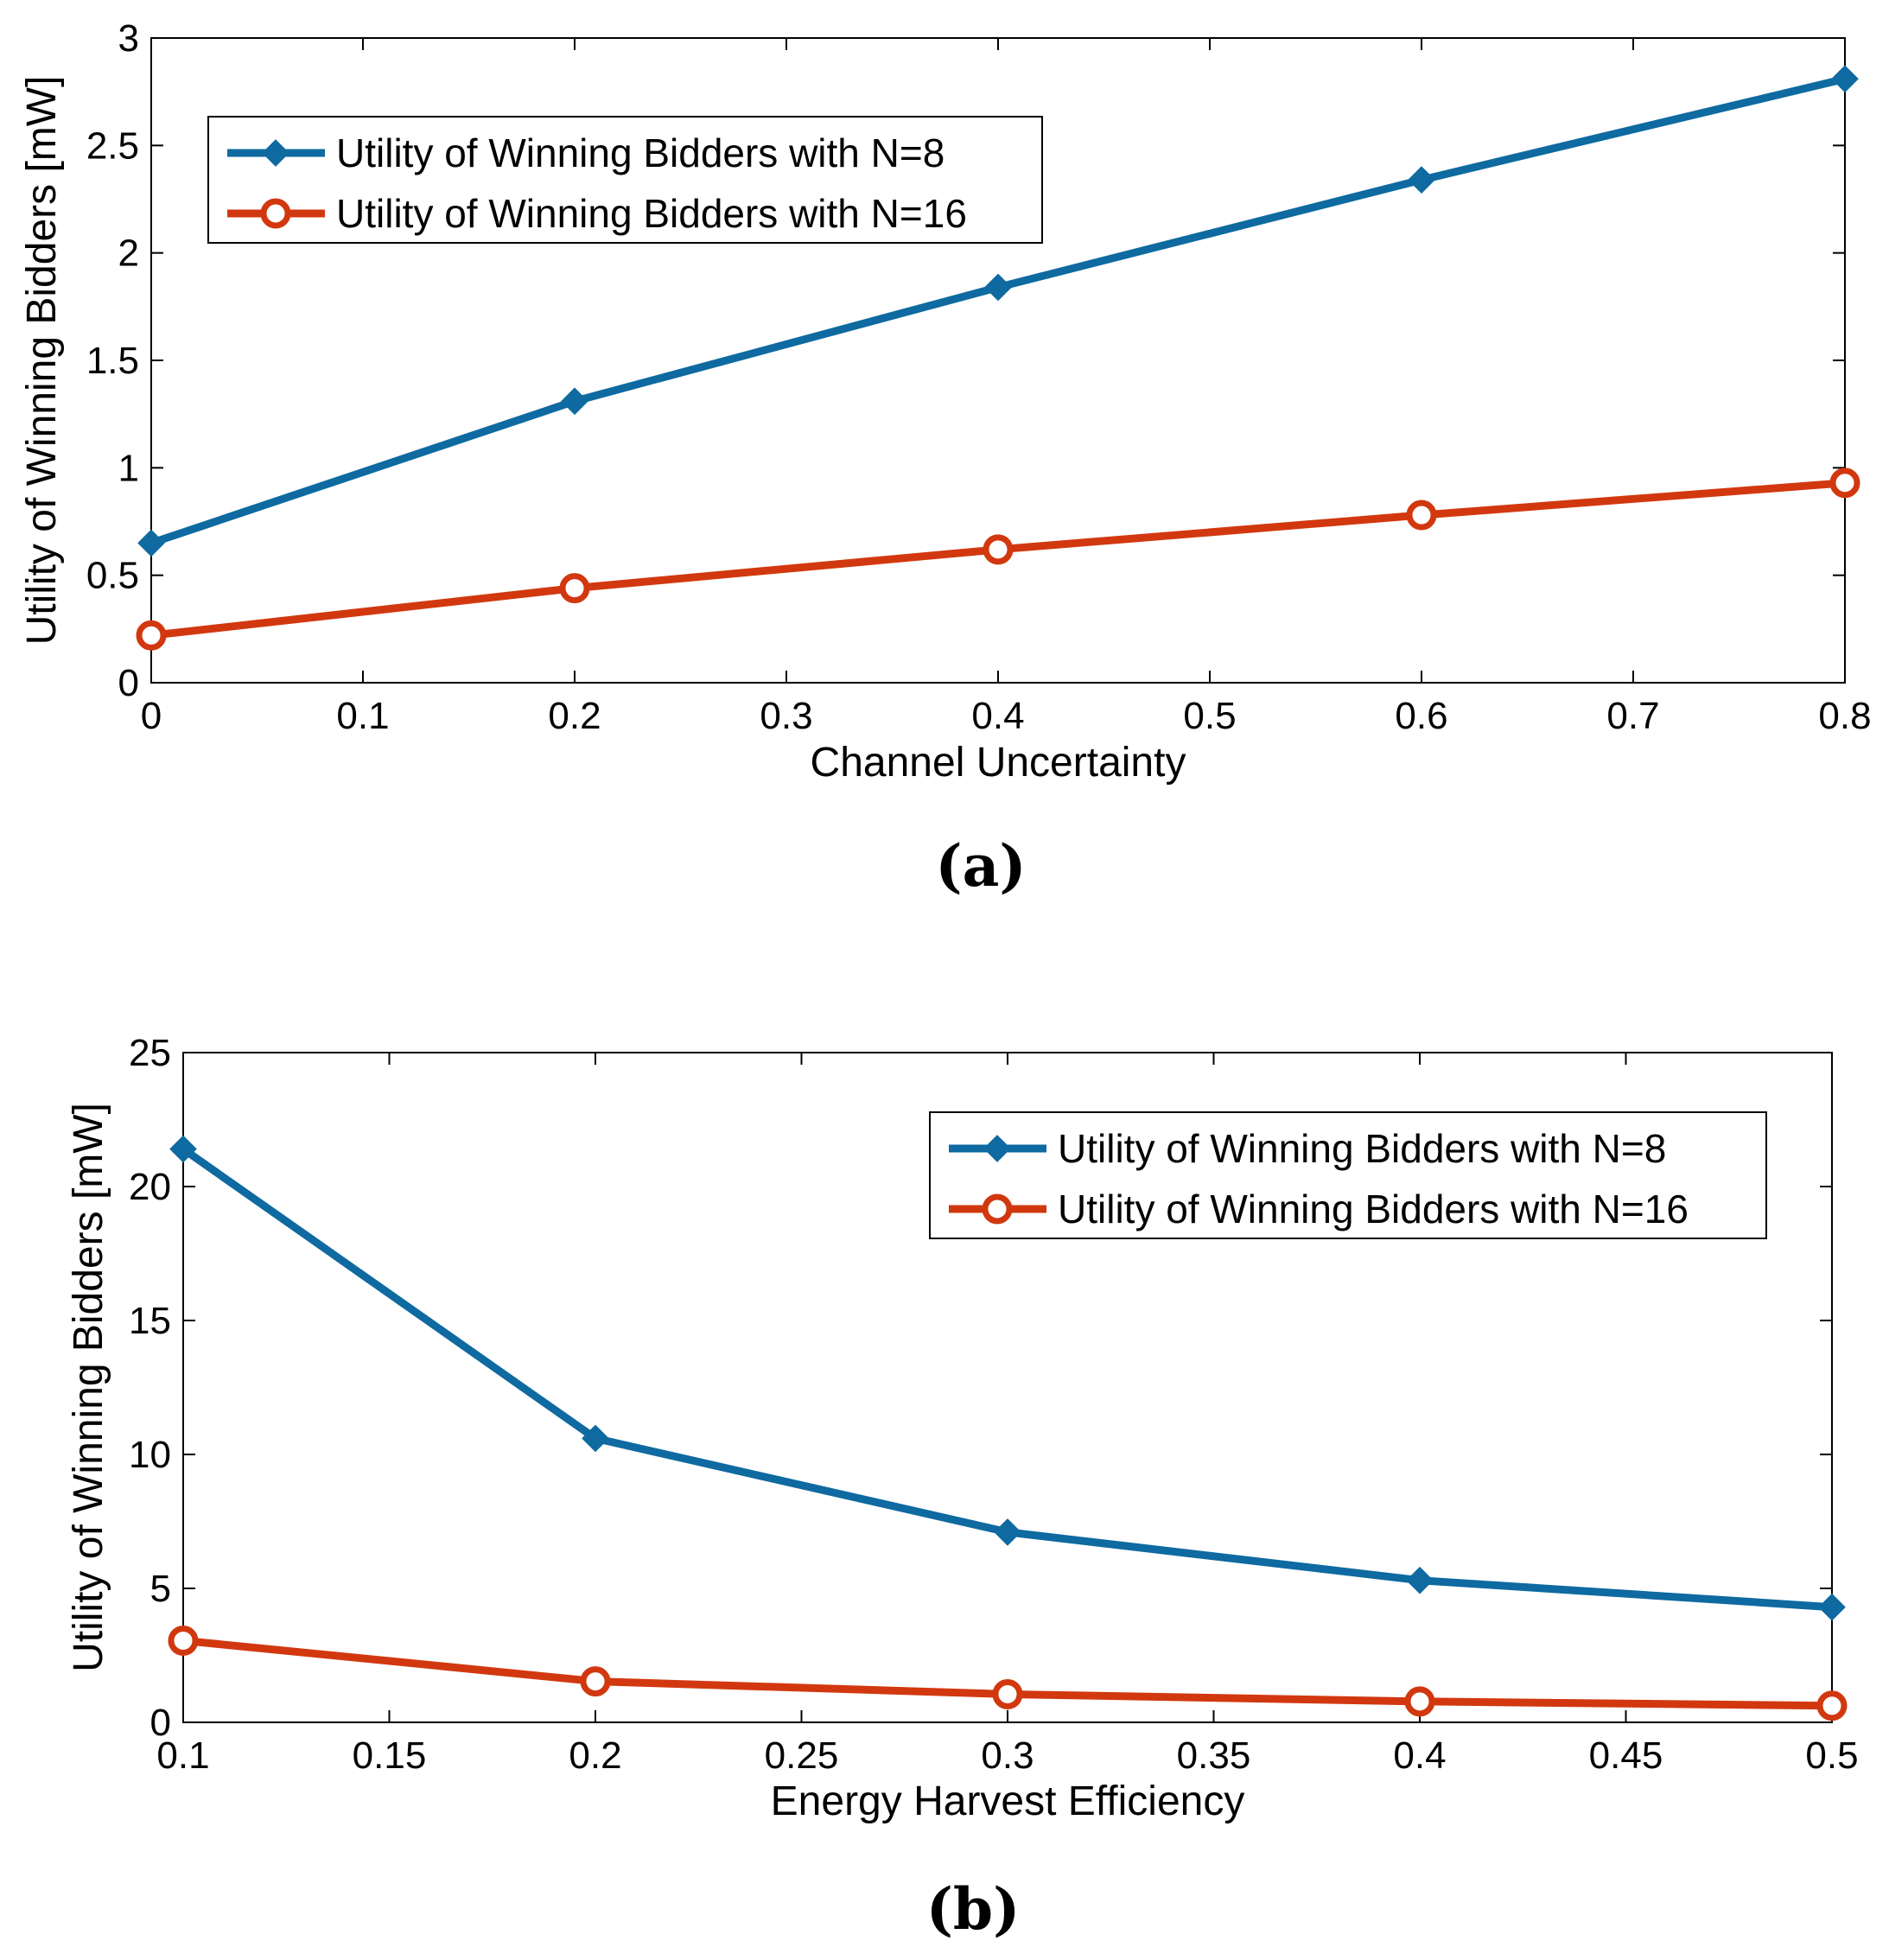  What do you see at coordinates (150, 1321) in the screenshot?
I see `y-tick-label: 15` at bounding box center [150, 1321].